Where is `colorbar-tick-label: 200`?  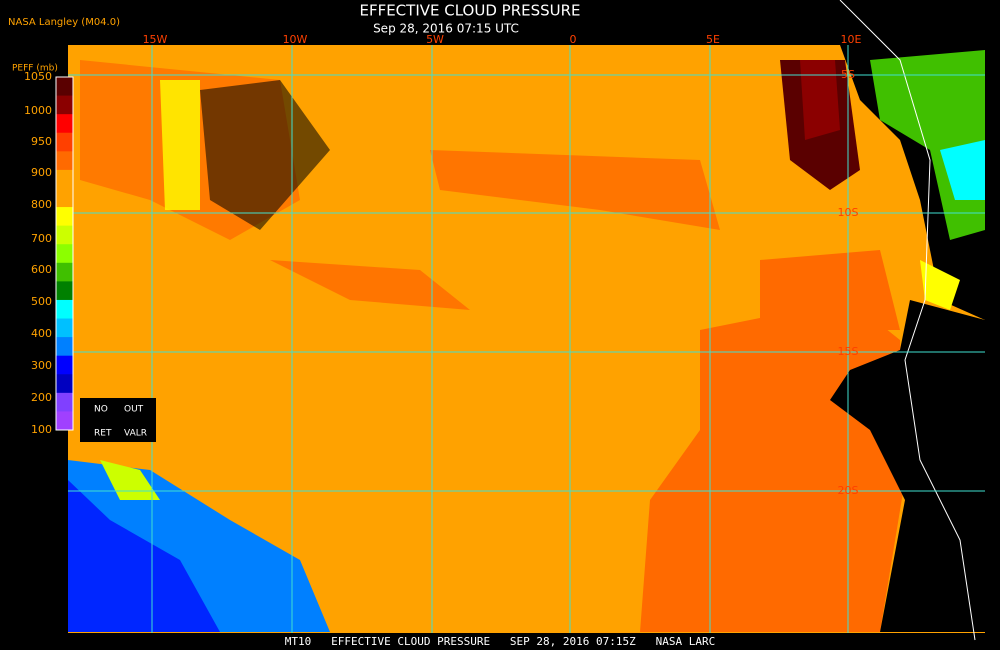 colorbar-tick-label: 200 is located at coordinates (41, 397).